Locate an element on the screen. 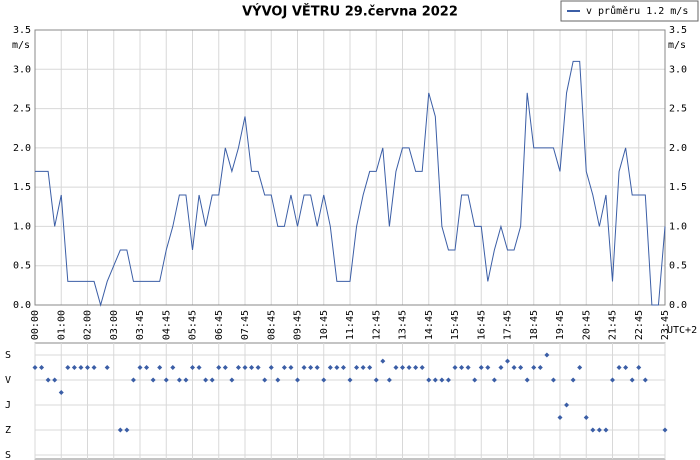 The width and height of the screenshot is (700, 460). x-tick-label: 04:45 is located at coordinates (166, 325).